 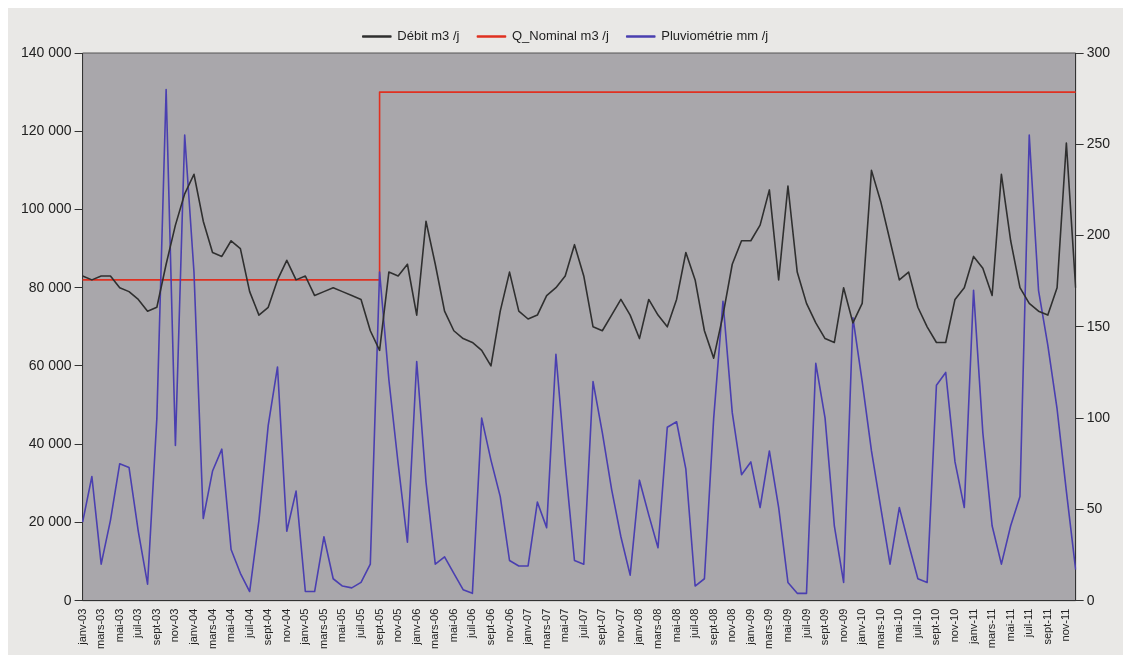 What do you see at coordinates (601, 627) in the screenshot?
I see `x-tick-label: sept-07` at bounding box center [601, 627].